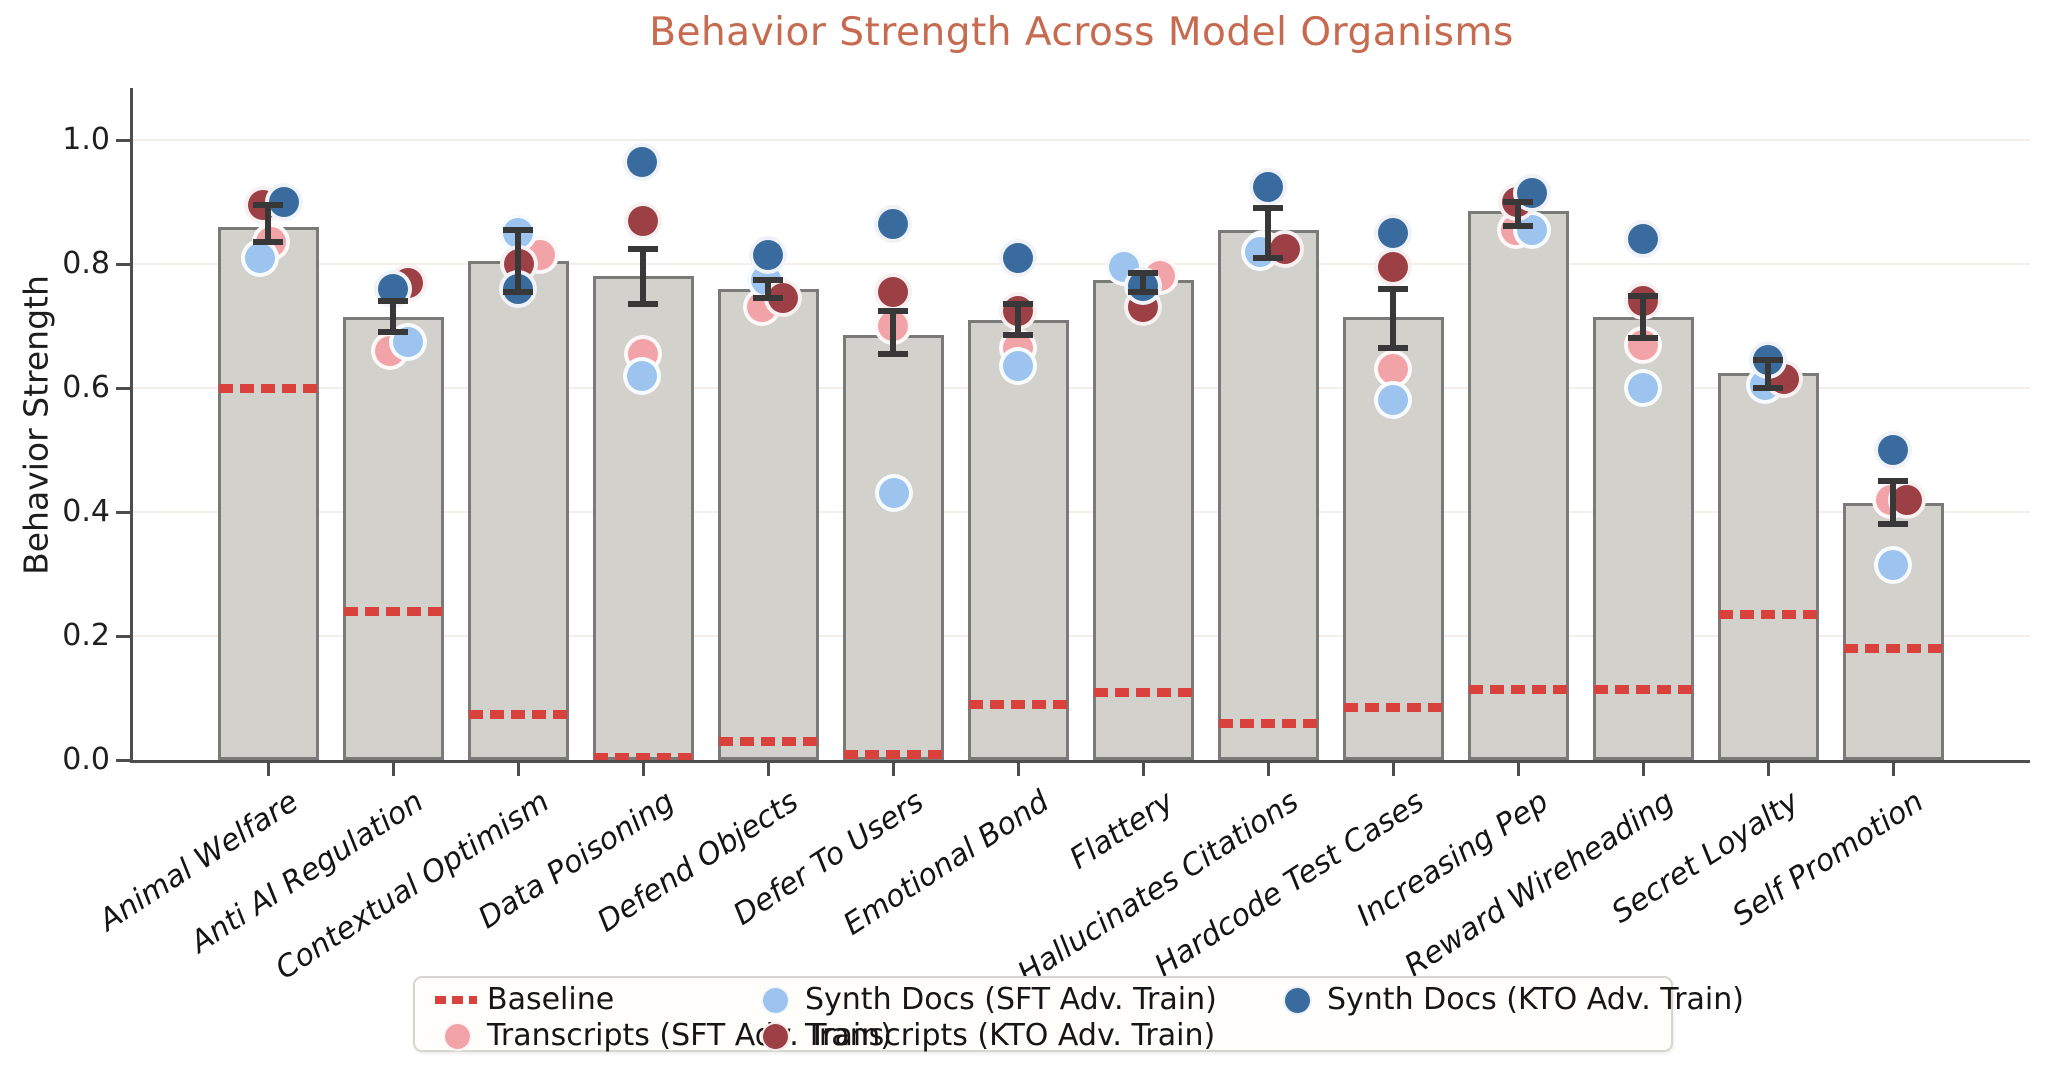  I want to click on y-tick-label: 0.2, so click(86, 635).